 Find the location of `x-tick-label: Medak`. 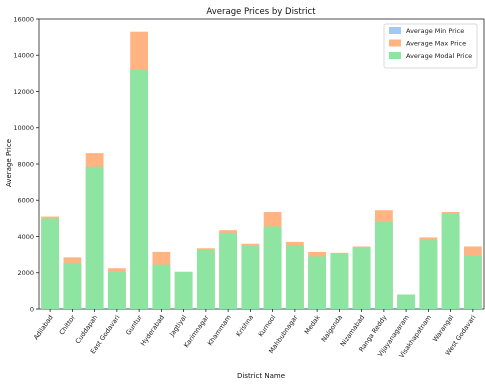

x-tick-label: Medak is located at coordinates (312, 324).